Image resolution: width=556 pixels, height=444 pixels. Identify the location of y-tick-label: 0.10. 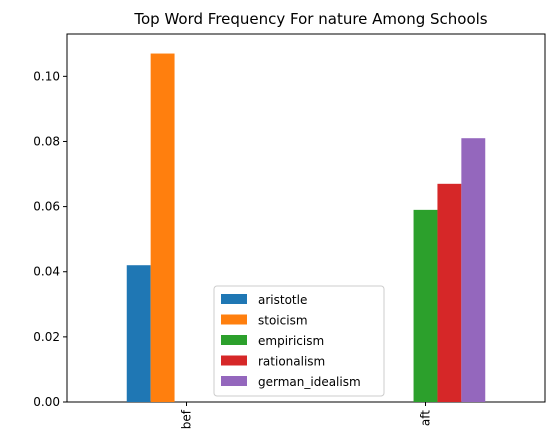
(46, 76).